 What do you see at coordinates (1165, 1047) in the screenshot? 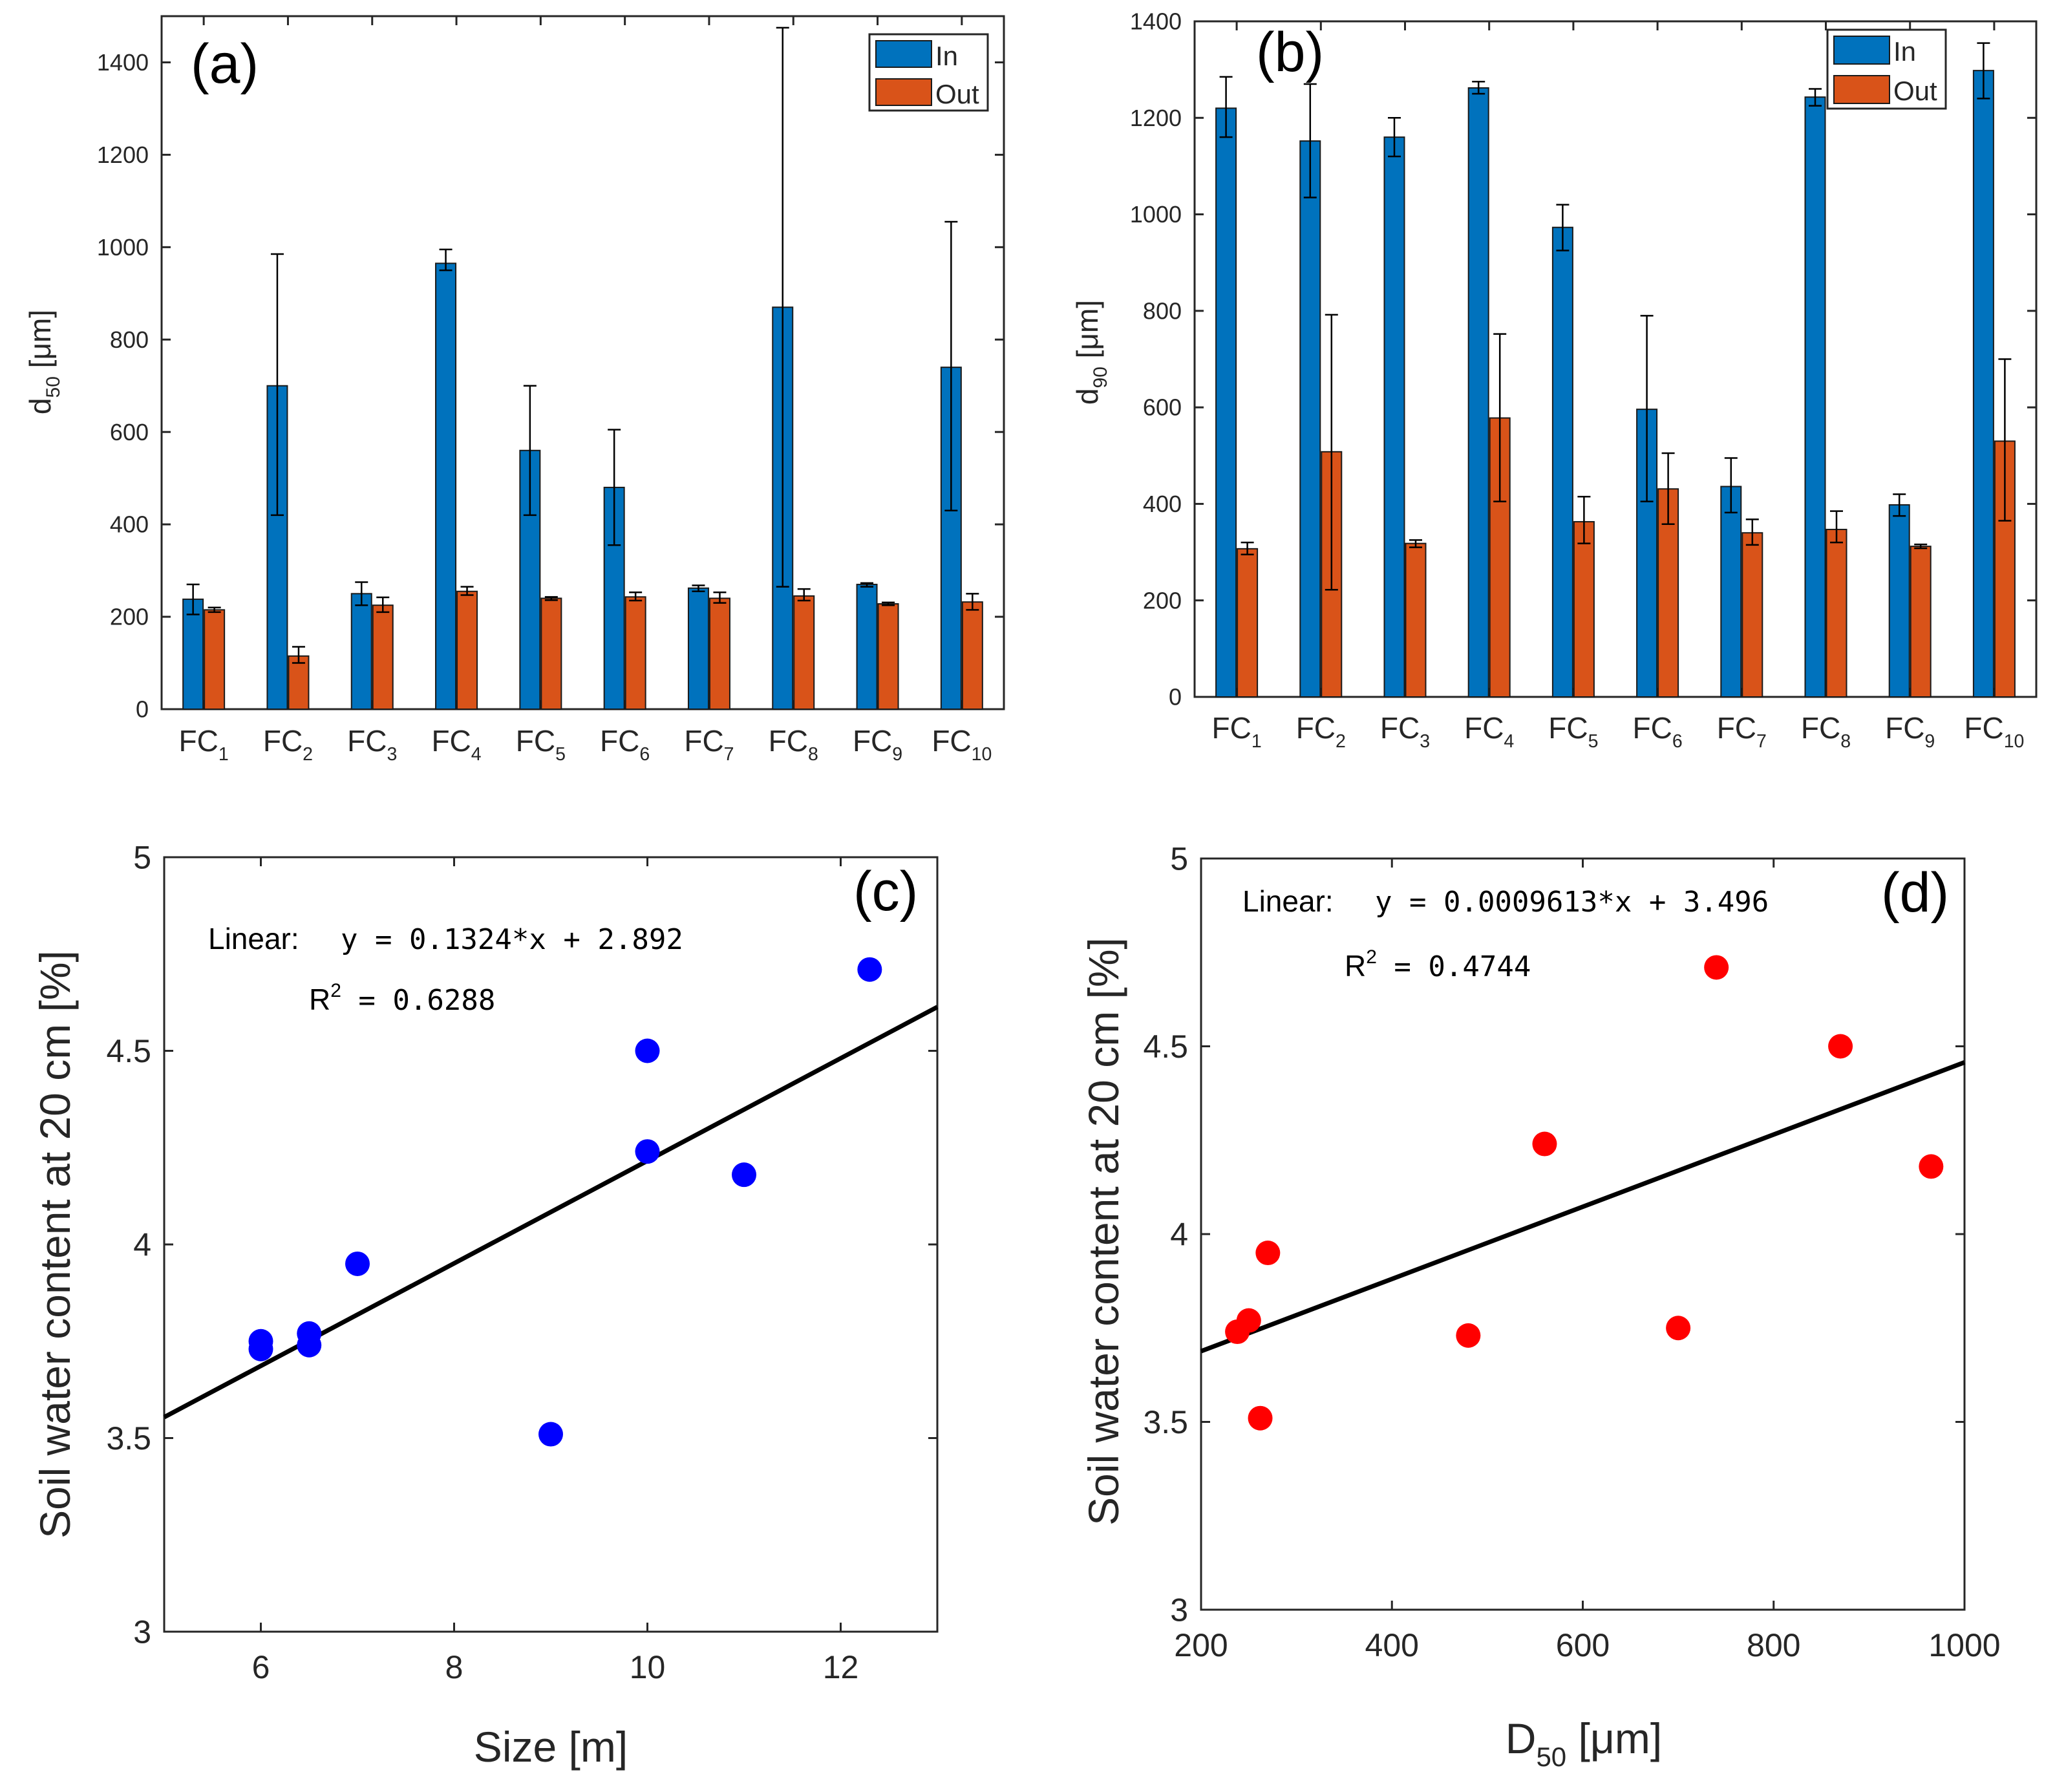
I see `y-tick-label: 4.5` at bounding box center [1165, 1047].